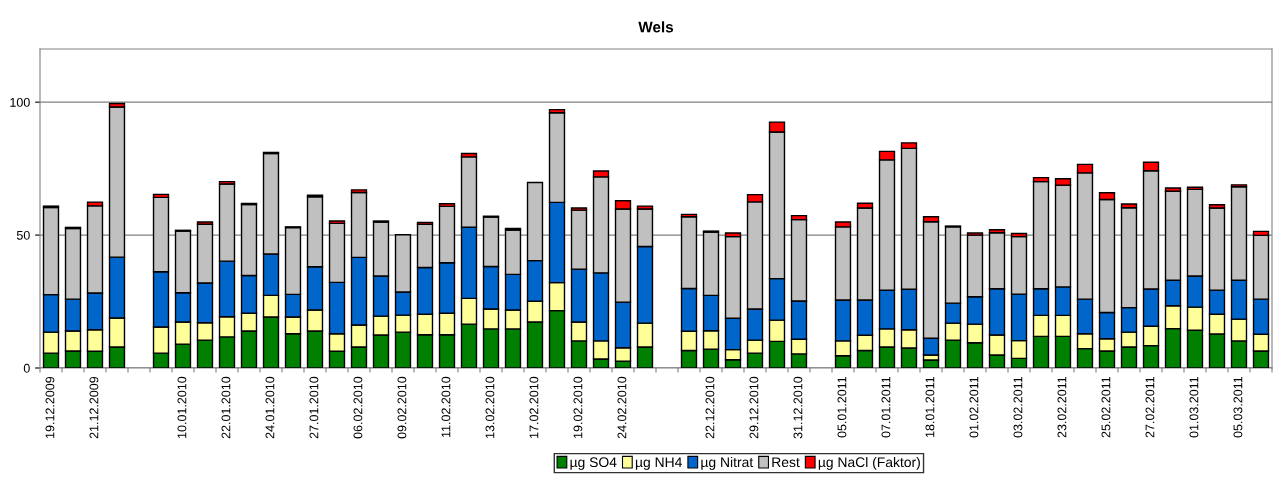  Describe the element at coordinates (710, 407) in the screenshot. I see `x-tick-label: 22.12.2010` at that location.